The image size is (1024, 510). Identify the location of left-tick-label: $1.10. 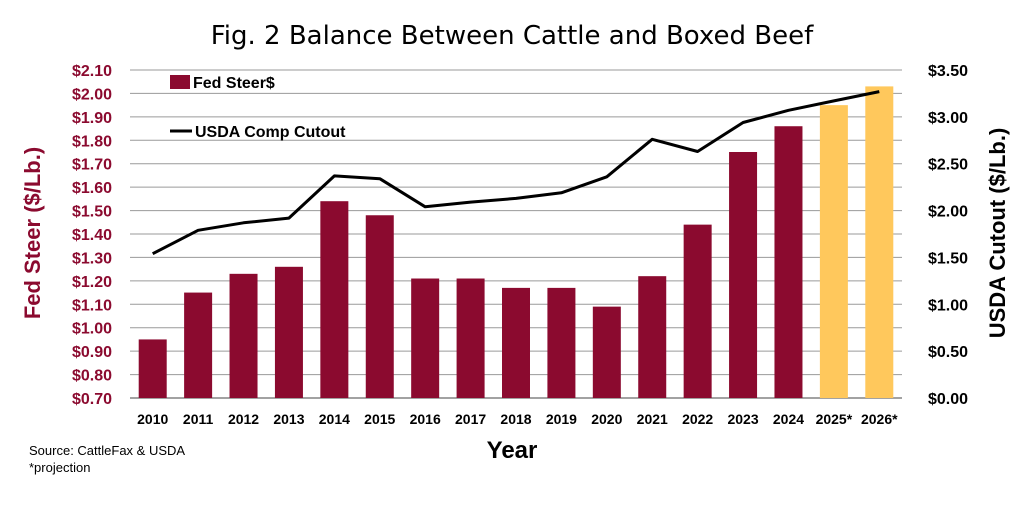
(92, 305).